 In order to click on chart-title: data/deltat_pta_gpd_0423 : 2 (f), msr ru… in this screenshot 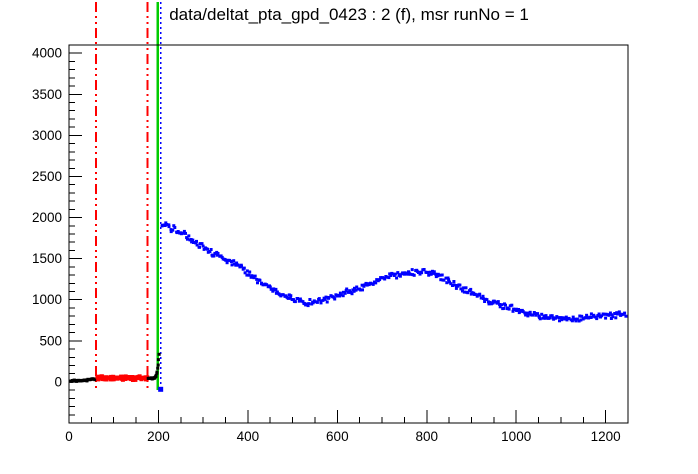, I will do `click(349, 14)`.